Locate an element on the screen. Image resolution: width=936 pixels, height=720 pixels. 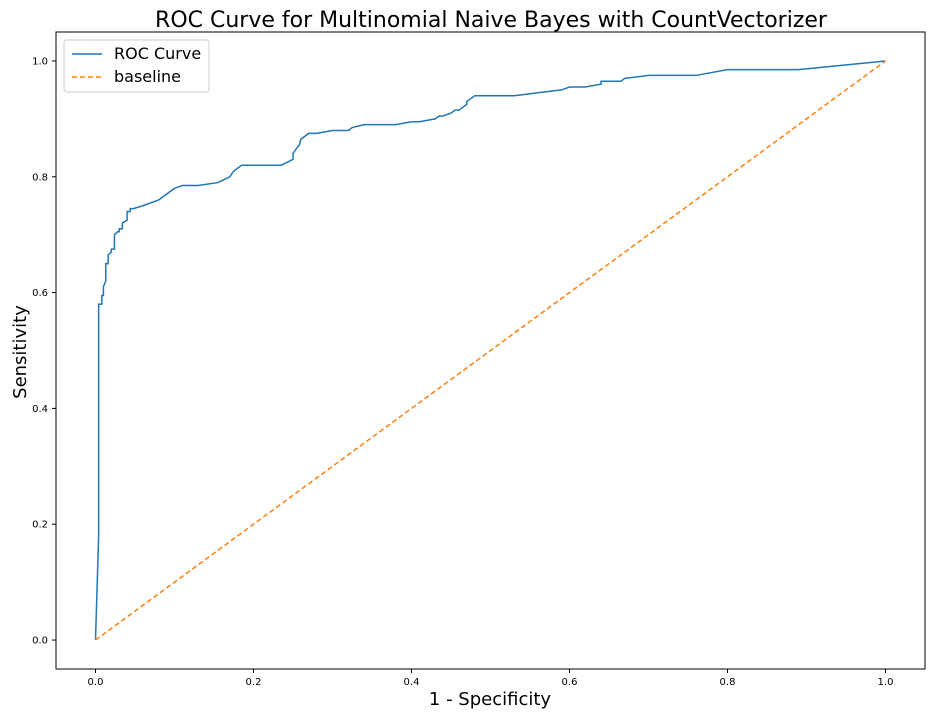
y-tick-label: 0.2 is located at coordinates (40, 525).